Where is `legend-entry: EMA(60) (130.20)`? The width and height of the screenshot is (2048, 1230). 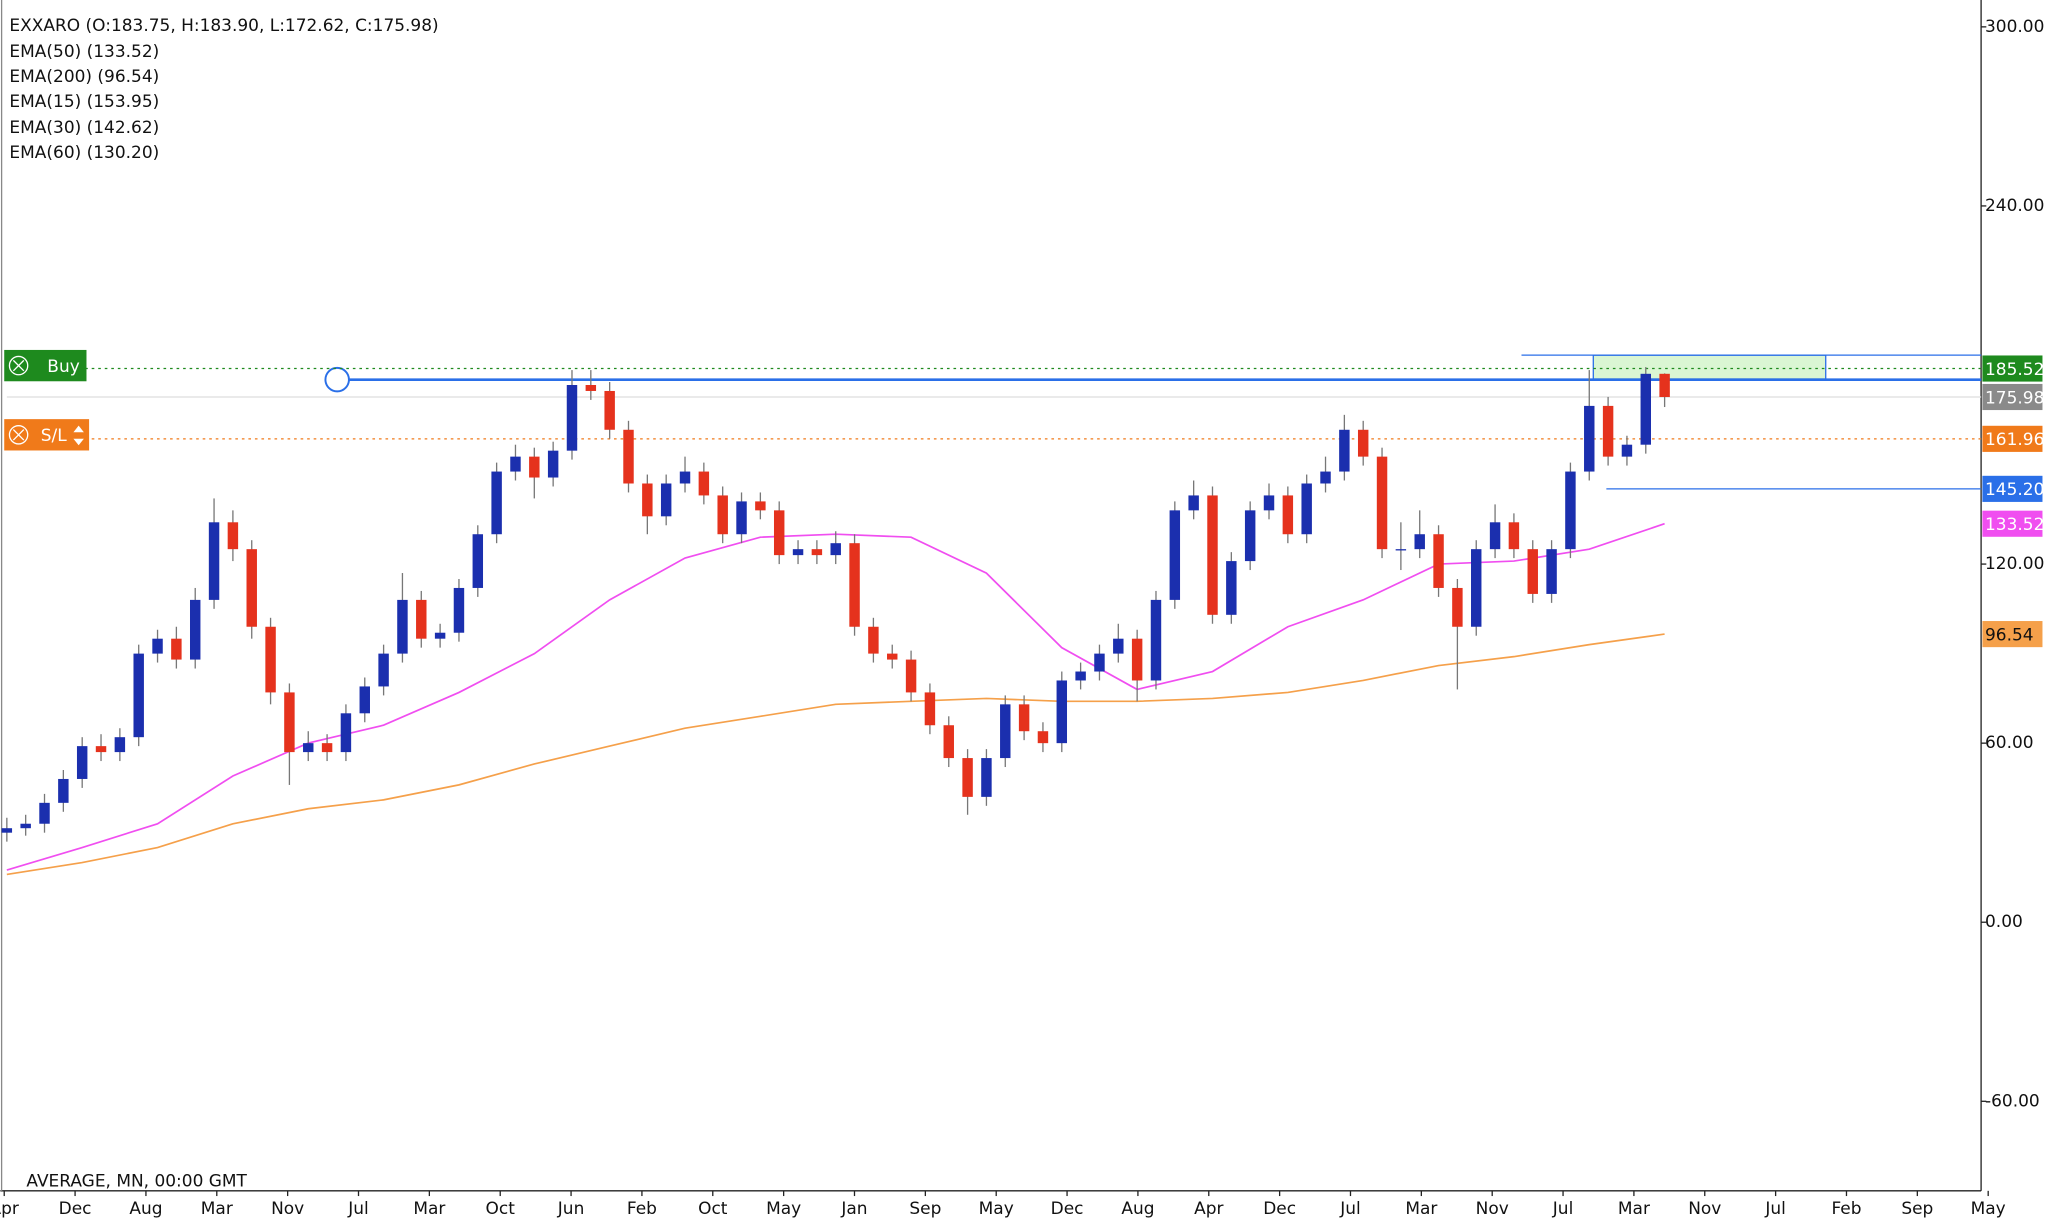
legend-entry: EMA(60) (130.20) is located at coordinates (84, 153).